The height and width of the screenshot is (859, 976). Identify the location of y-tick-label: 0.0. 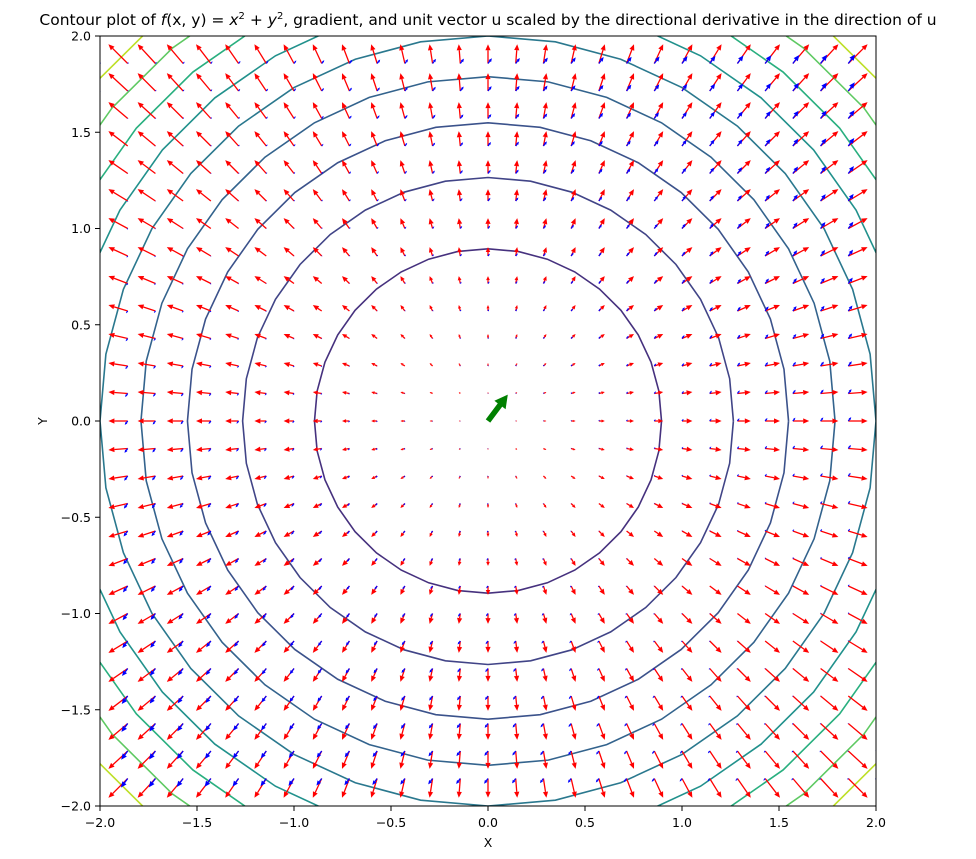
(81, 421).